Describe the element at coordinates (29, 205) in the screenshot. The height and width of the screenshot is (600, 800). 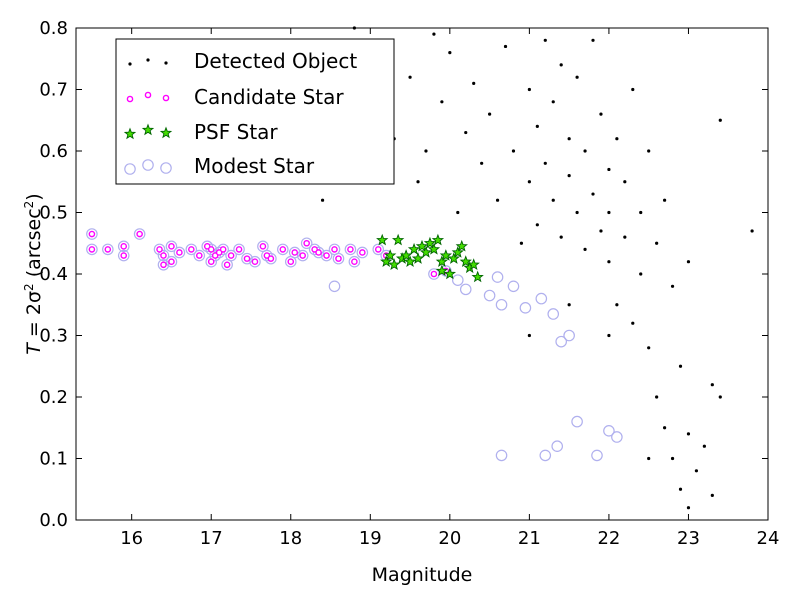
I see `y-axis-label-superscript: 2` at that location.